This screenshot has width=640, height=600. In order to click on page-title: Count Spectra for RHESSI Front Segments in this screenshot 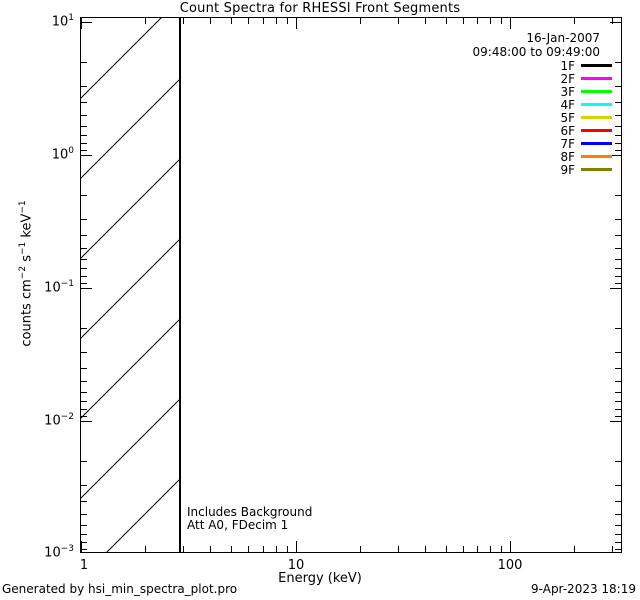, I will do `click(320, 8)`.